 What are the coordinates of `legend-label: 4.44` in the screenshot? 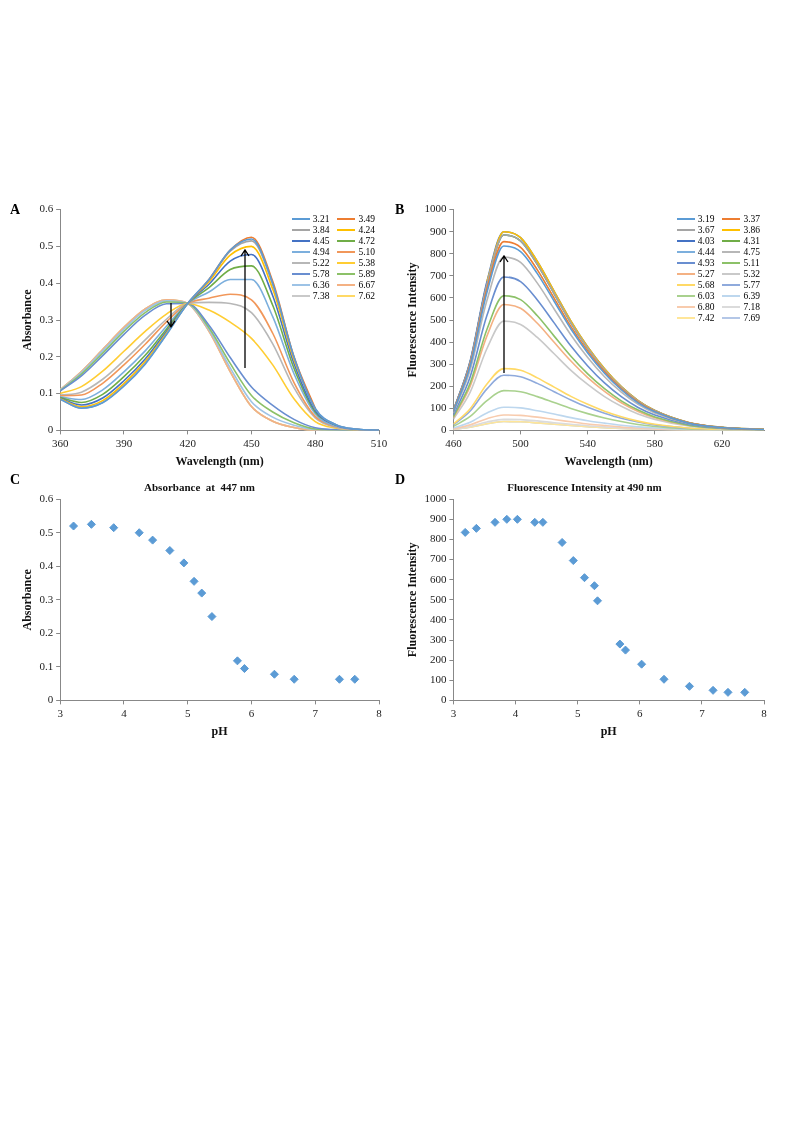 It's located at (706, 252).